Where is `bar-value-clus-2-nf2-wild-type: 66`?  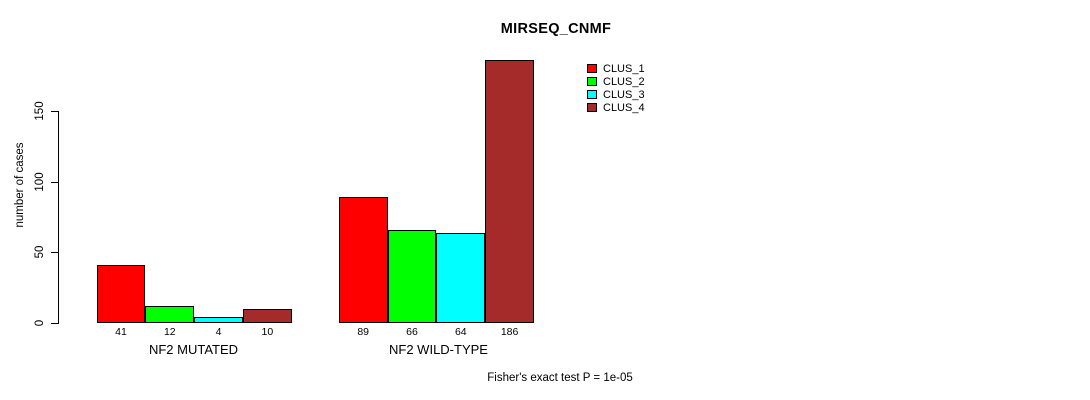
bar-value-clus-2-nf2-wild-type: 66 is located at coordinates (412, 332).